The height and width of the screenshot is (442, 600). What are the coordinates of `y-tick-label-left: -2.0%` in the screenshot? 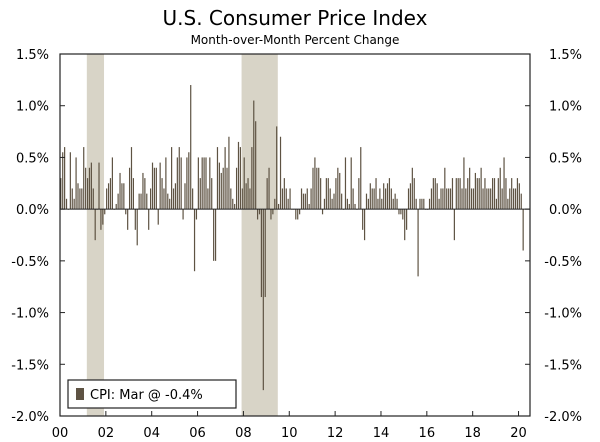 It's located at (30, 417).